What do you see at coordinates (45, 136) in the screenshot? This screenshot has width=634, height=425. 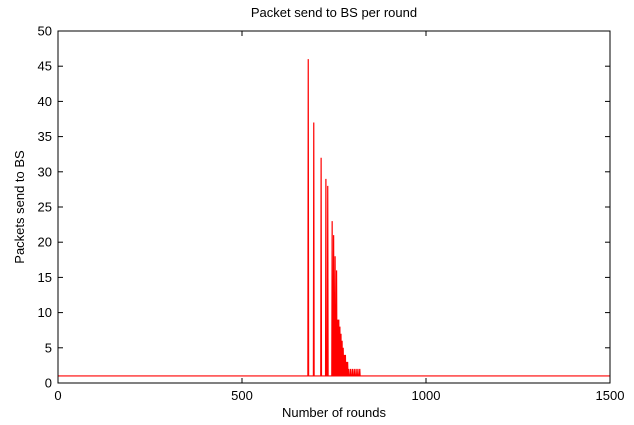 I see `y-tick-label: 35` at bounding box center [45, 136].